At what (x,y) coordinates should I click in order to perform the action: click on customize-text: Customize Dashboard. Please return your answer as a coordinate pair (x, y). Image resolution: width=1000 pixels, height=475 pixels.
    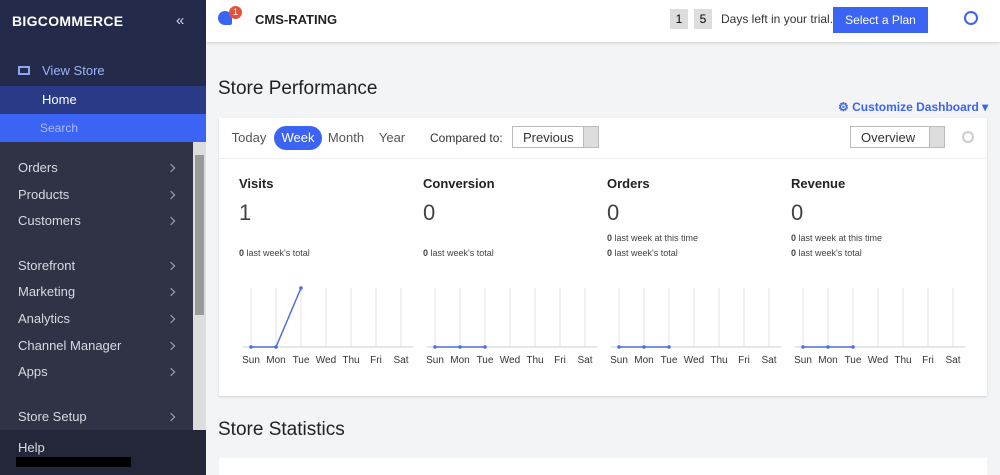
    Looking at the image, I should click on (915, 107).